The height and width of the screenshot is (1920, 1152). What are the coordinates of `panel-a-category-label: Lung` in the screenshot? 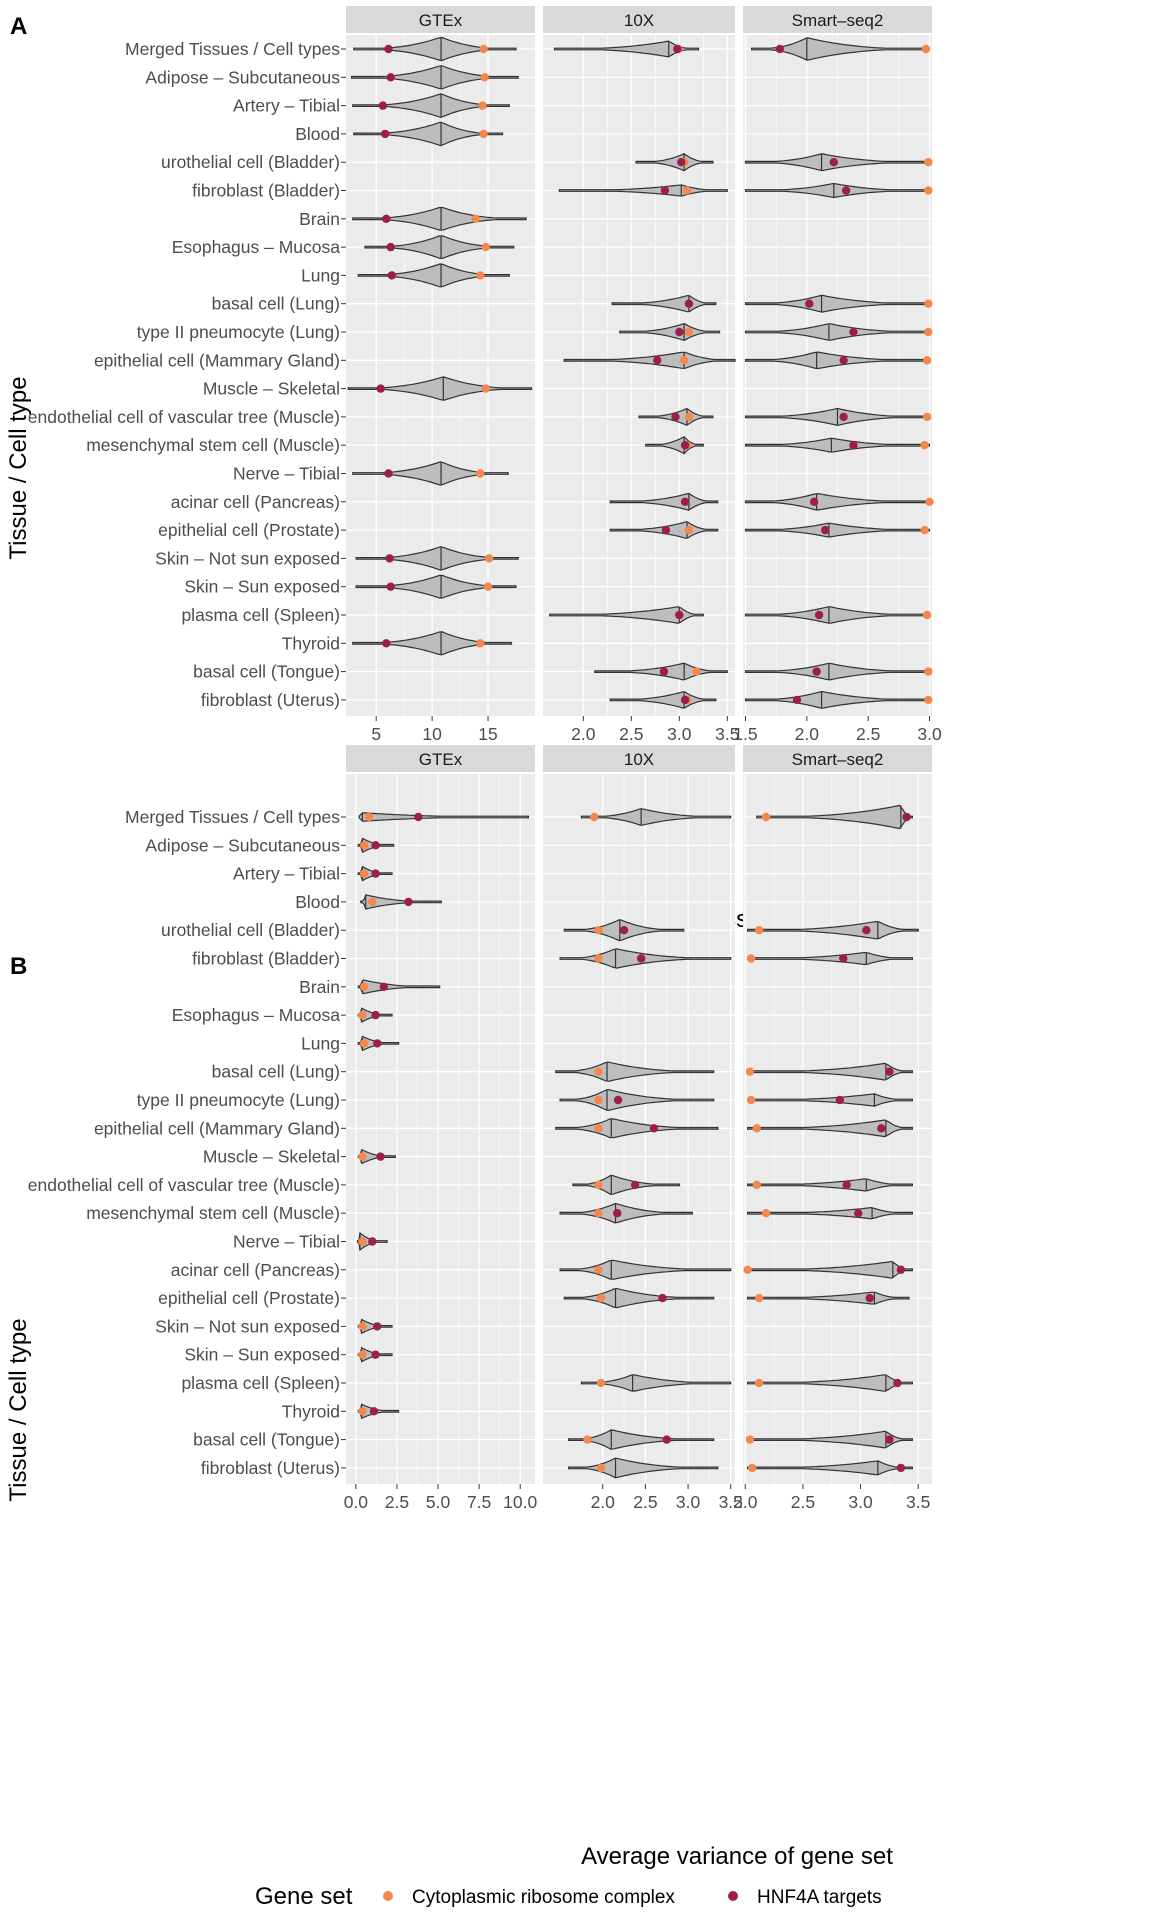 It's located at (320, 275).